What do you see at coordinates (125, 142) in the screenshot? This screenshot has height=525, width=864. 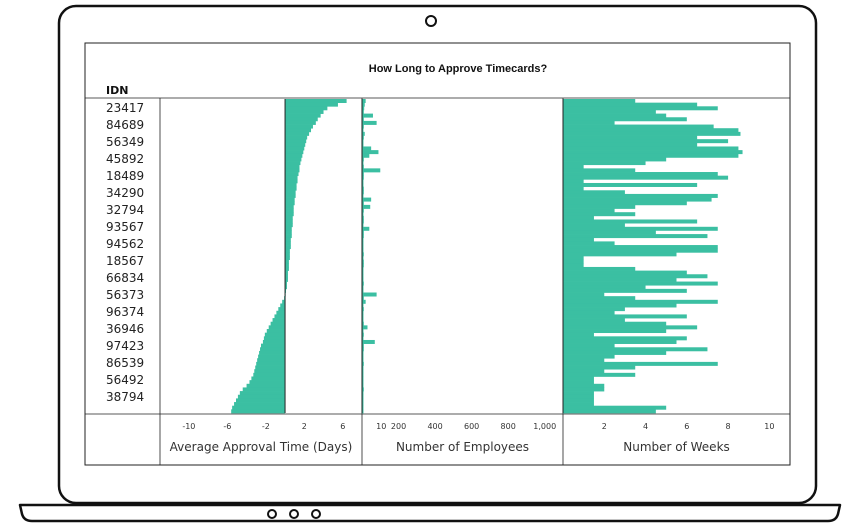 I see `id-label: 56349` at bounding box center [125, 142].